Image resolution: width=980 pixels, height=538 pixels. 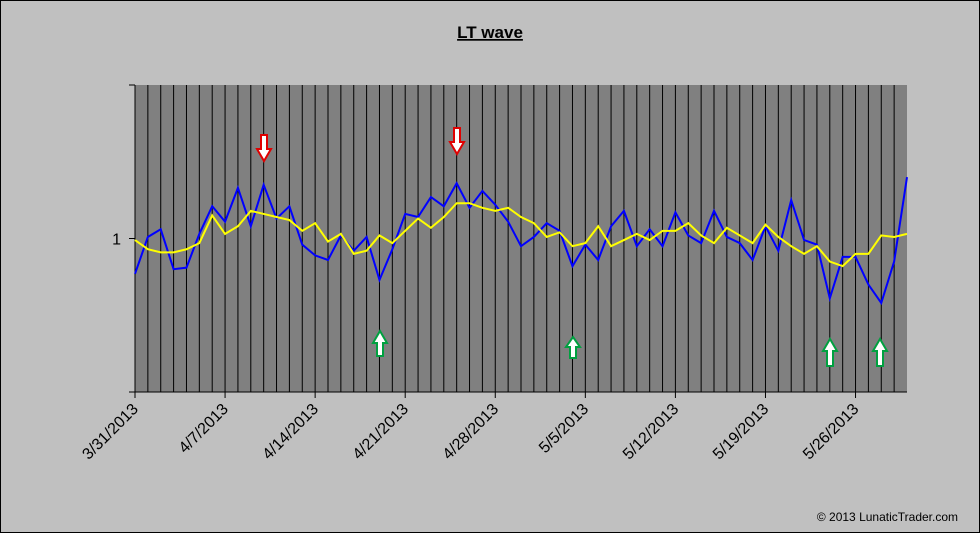 What do you see at coordinates (490, 32) in the screenshot?
I see `chart-title: LT wave` at bounding box center [490, 32].